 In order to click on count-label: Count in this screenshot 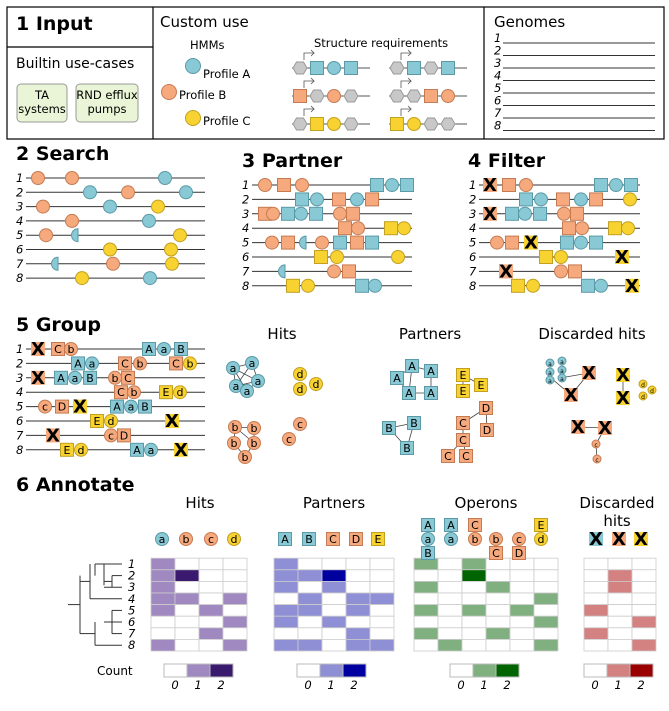, I will do `click(115, 671)`.